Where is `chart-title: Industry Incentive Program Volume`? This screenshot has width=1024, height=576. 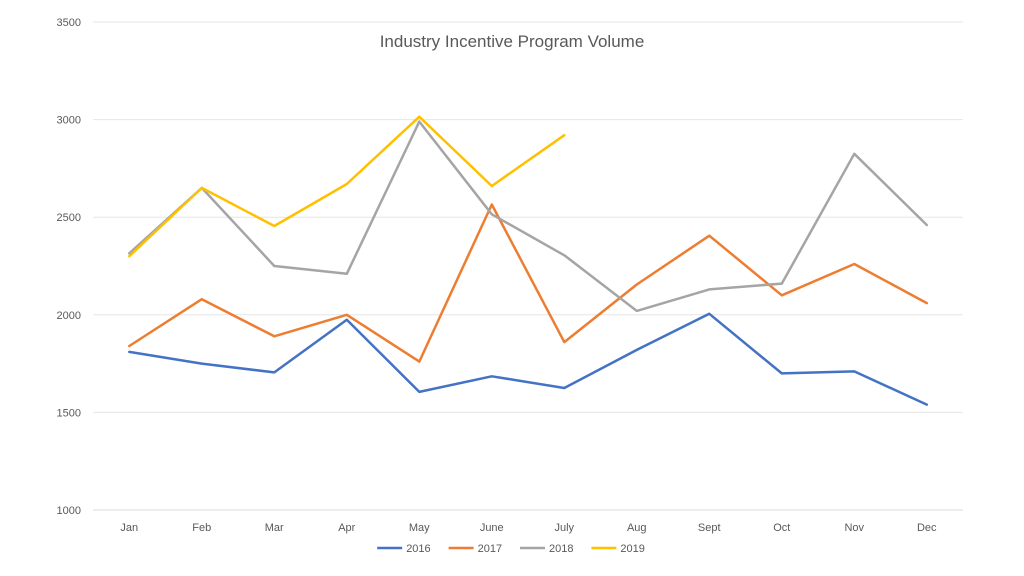 chart-title: Industry Incentive Program Volume is located at coordinates (512, 41).